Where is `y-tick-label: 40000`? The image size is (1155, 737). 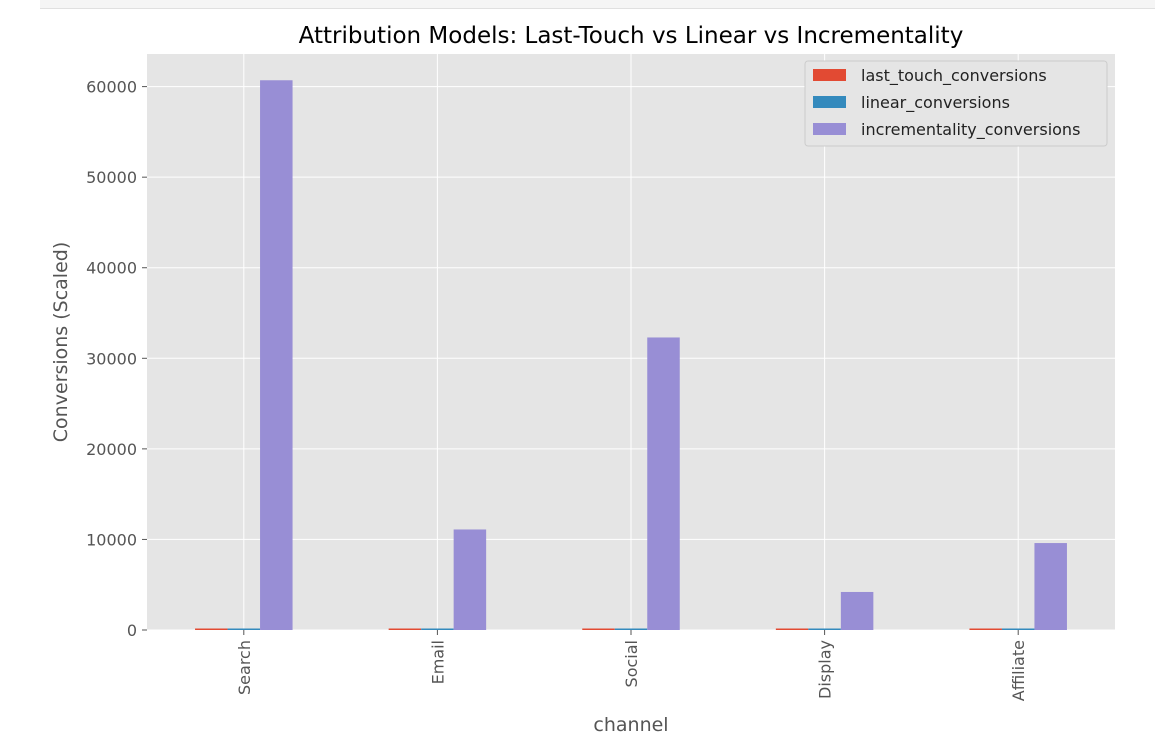 y-tick-label: 40000 is located at coordinates (111, 268).